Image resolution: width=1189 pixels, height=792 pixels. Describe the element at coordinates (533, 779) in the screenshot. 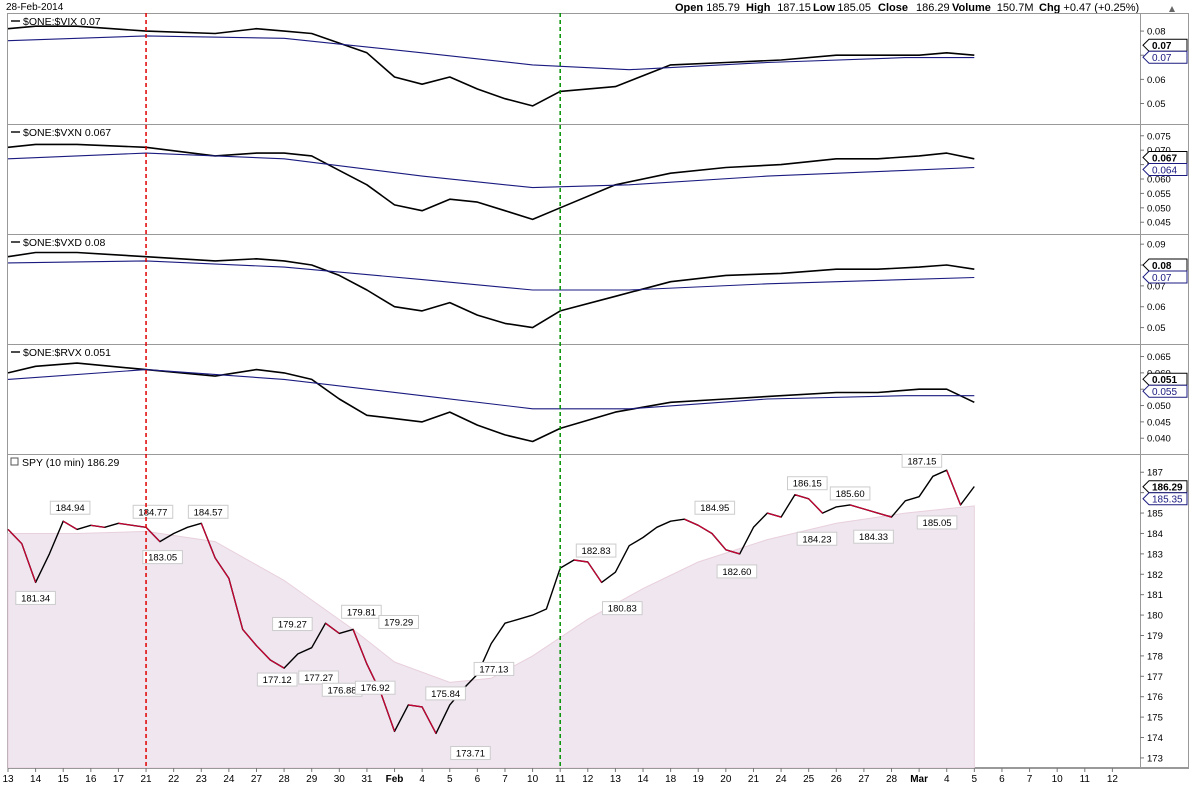

I see `x-tick-label: 10` at that location.